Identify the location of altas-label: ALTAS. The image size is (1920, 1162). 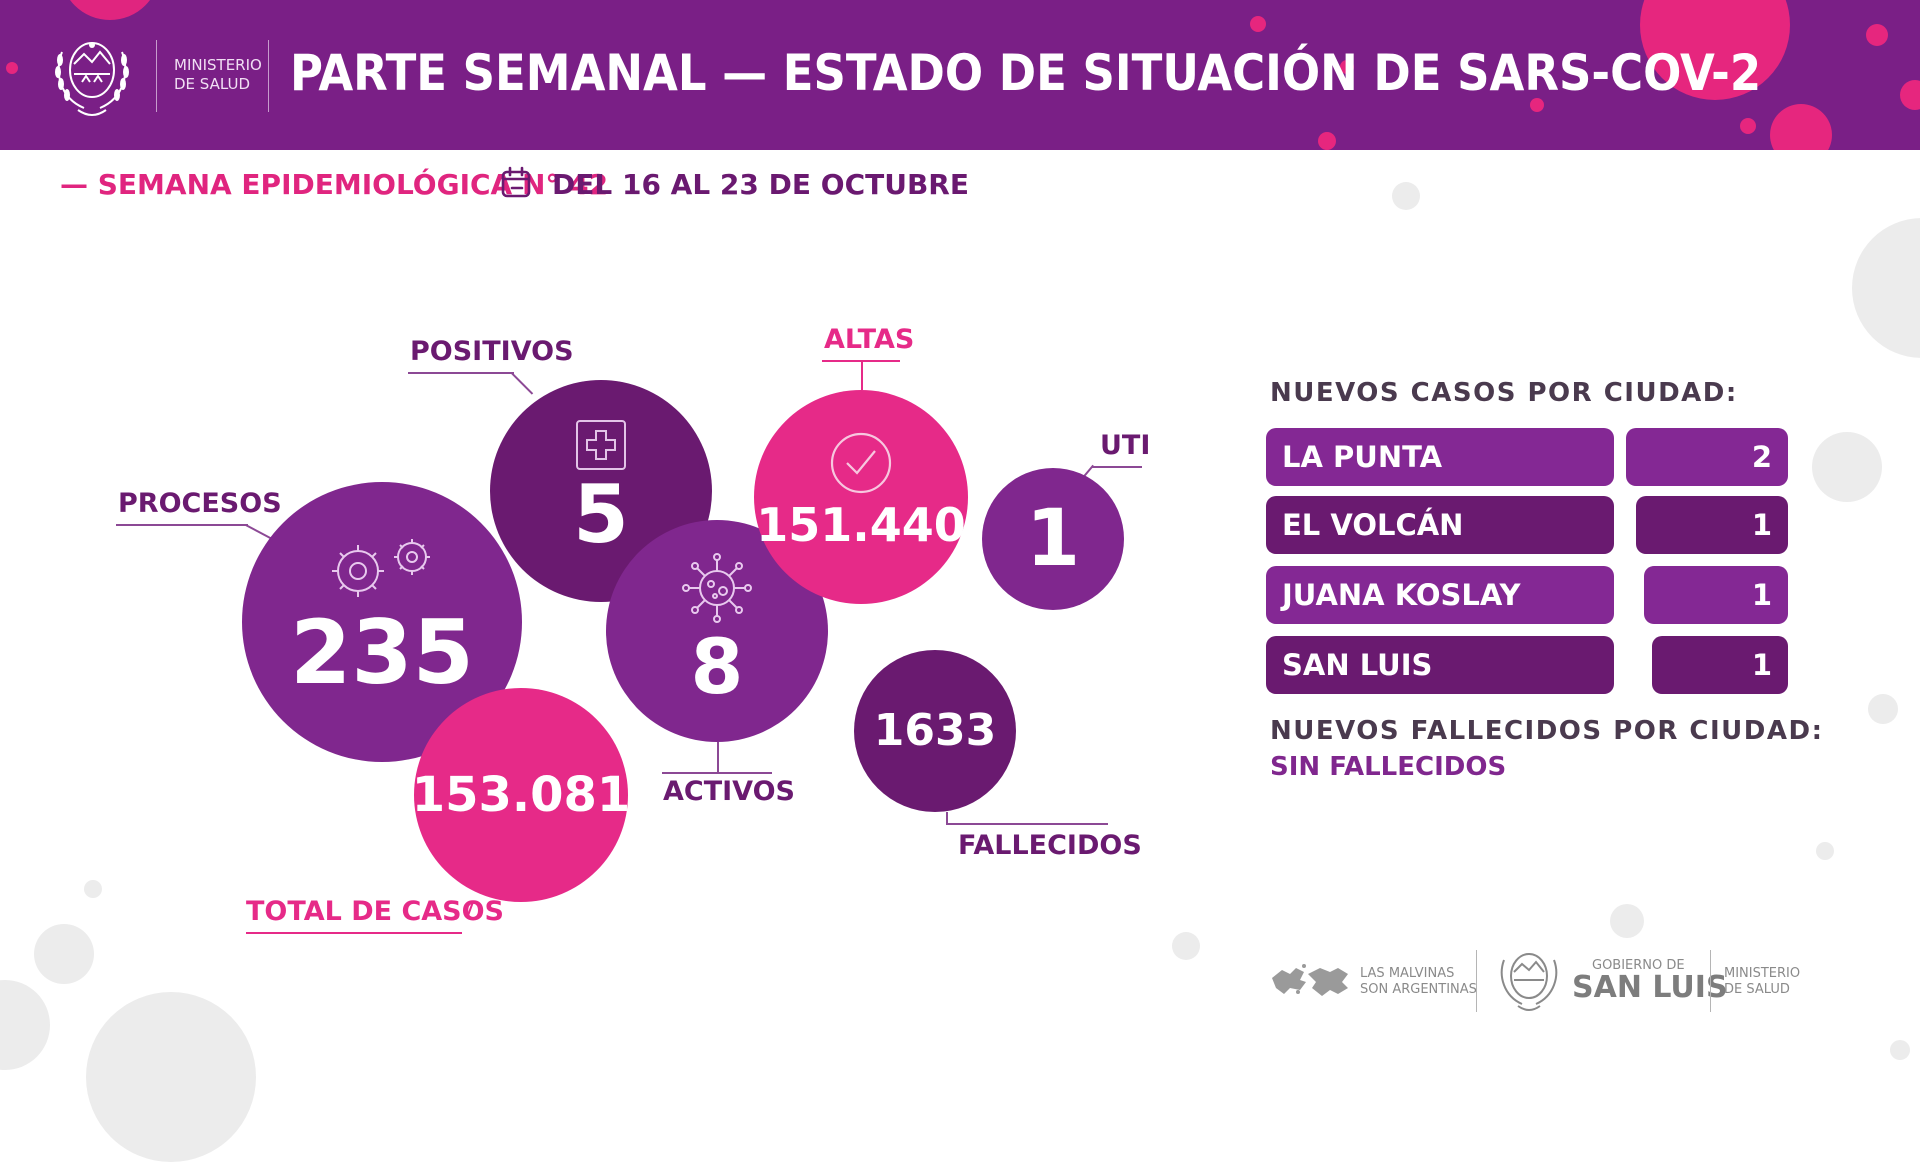
(869, 339).